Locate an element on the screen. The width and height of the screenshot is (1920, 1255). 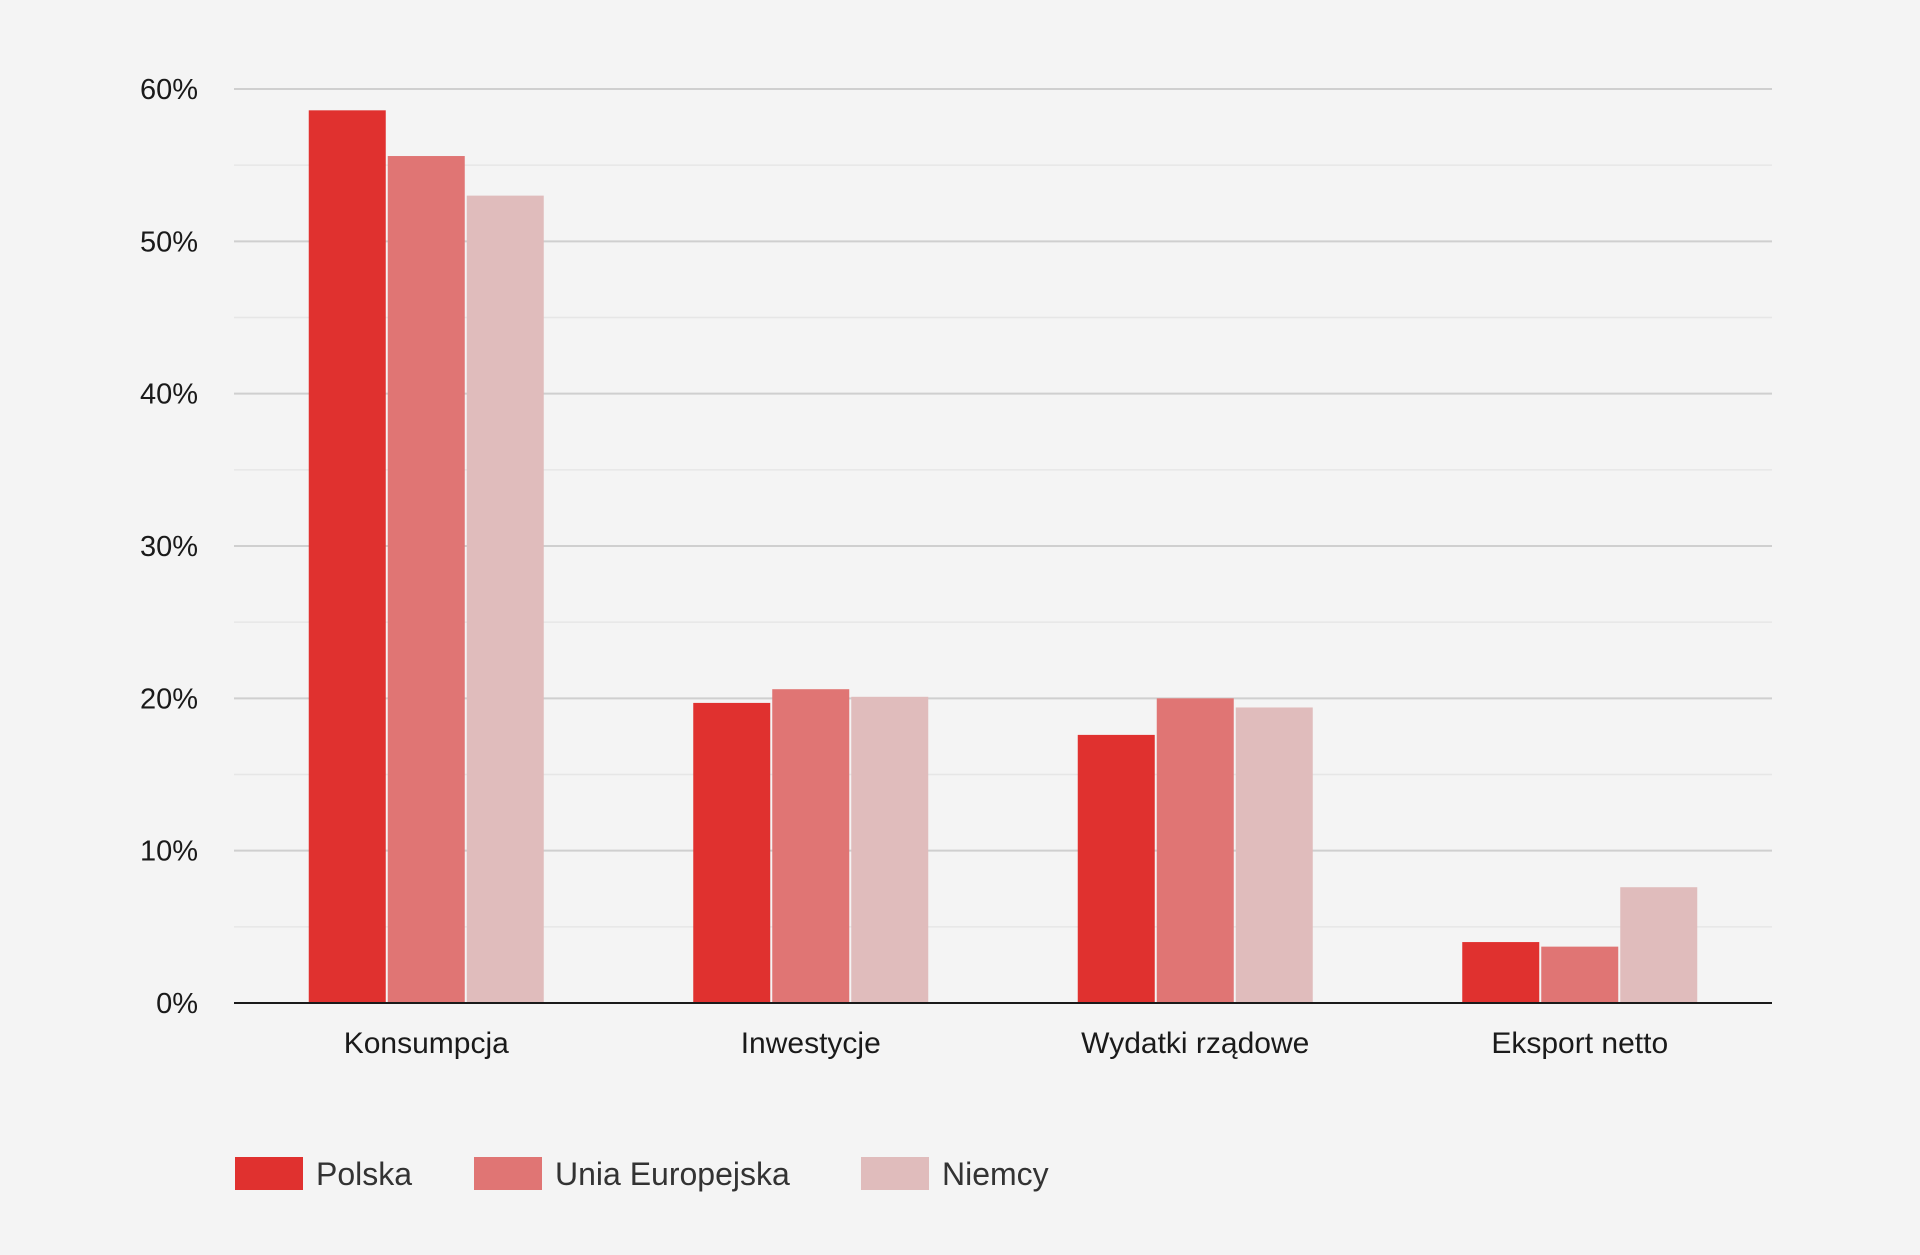
y-tick-label: 60% is located at coordinates (169, 90).